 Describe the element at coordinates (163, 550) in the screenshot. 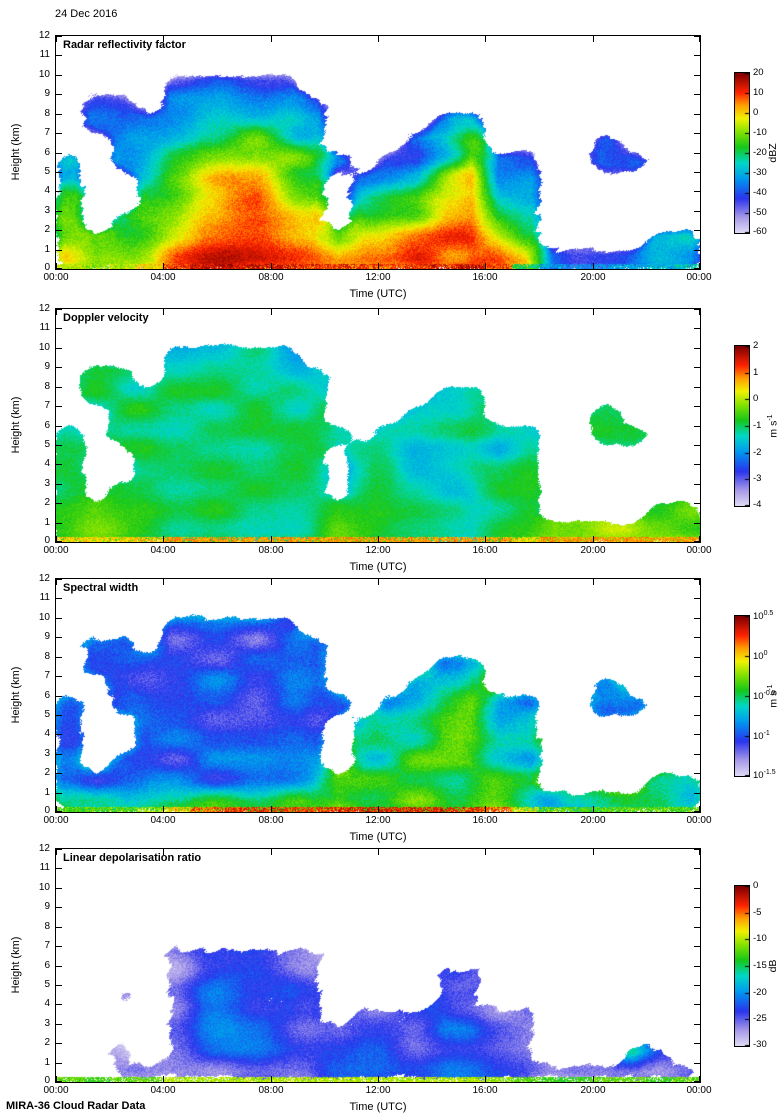

I see `x-tick-label: 04:00` at that location.